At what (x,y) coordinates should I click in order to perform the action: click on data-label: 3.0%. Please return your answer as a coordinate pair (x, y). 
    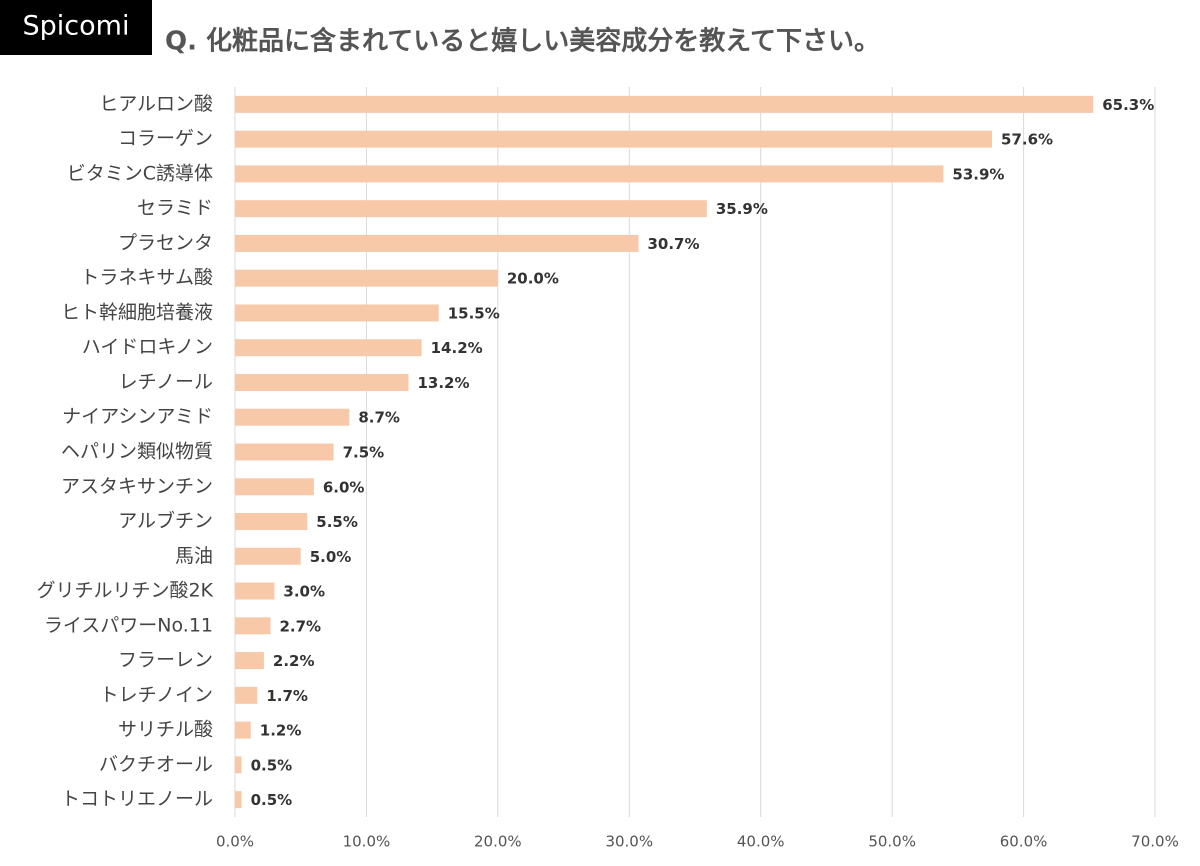
    Looking at the image, I should click on (304, 592).